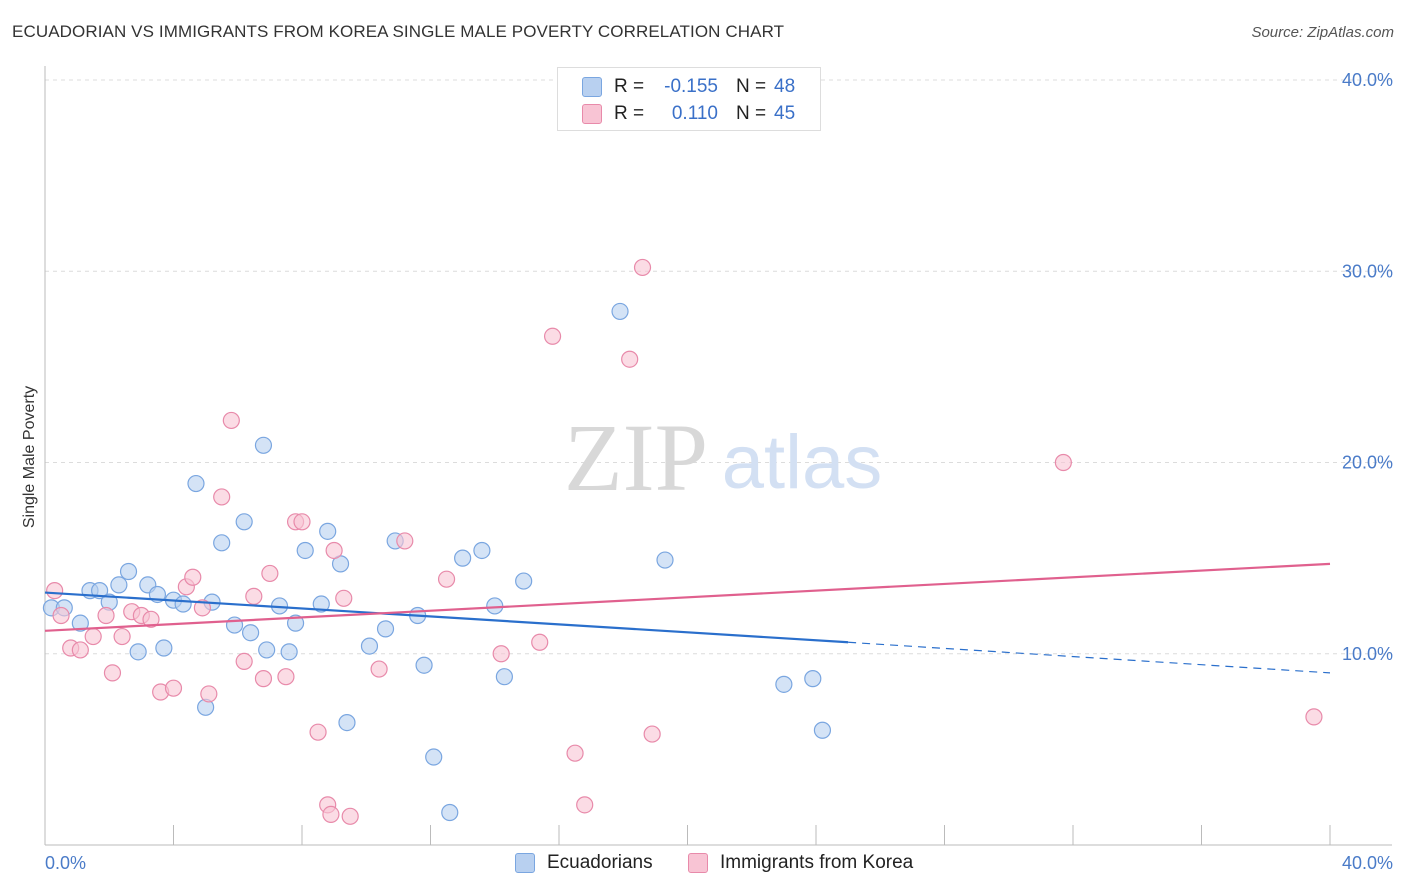 This screenshot has width=1406, height=892. I want to click on legend-n-label: N =, so click(751, 113).